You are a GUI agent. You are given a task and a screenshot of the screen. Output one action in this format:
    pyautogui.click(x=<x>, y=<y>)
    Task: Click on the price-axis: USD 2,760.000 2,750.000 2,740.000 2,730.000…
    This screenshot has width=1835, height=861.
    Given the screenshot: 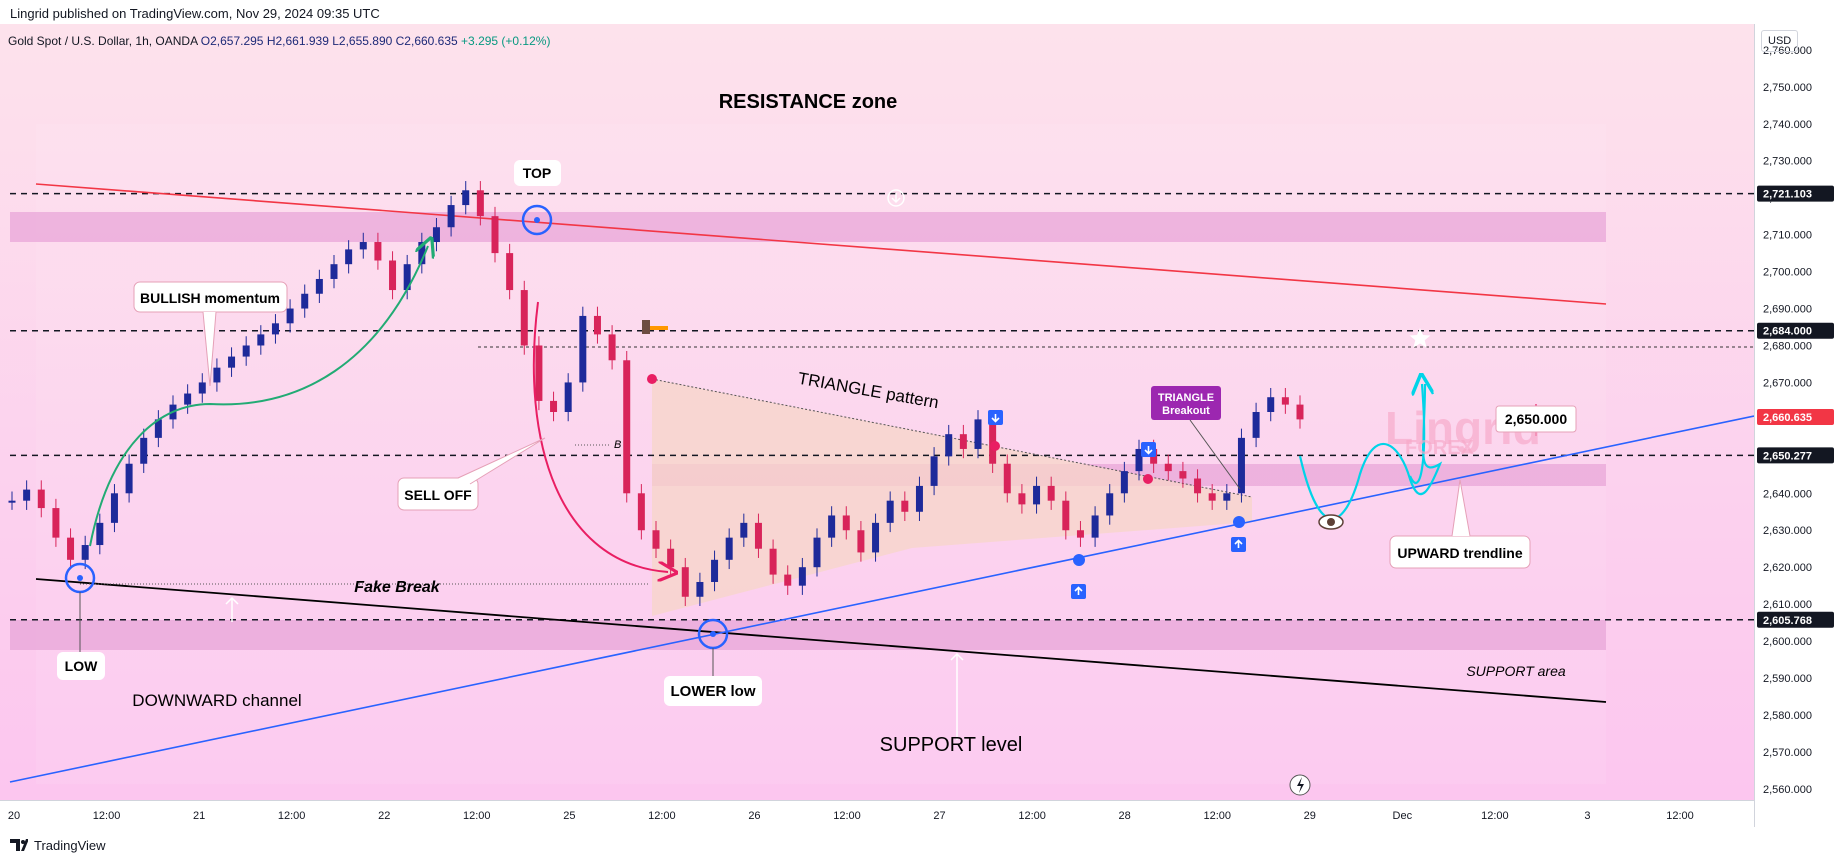 What is the action you would take?
    pyautogui.click(x=1794, y=425)
    